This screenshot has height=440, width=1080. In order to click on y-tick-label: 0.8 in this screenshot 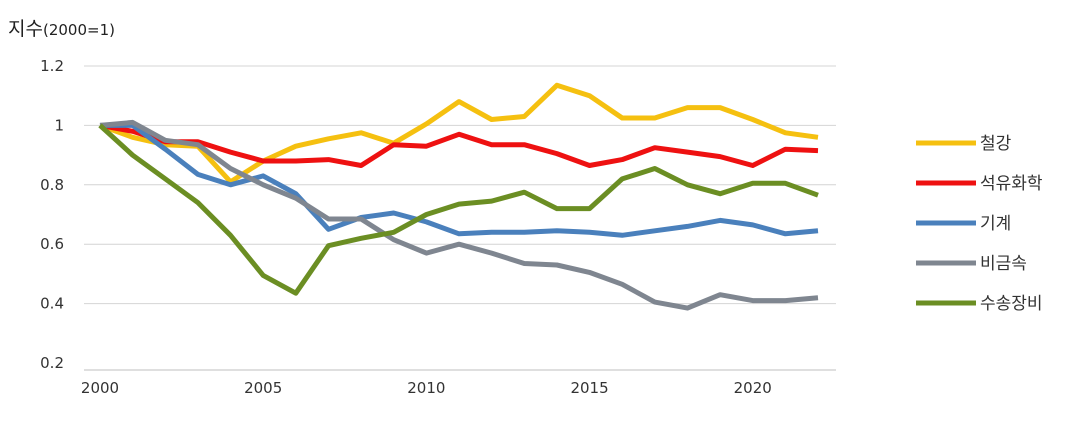, I will do `click(52, 185)`.